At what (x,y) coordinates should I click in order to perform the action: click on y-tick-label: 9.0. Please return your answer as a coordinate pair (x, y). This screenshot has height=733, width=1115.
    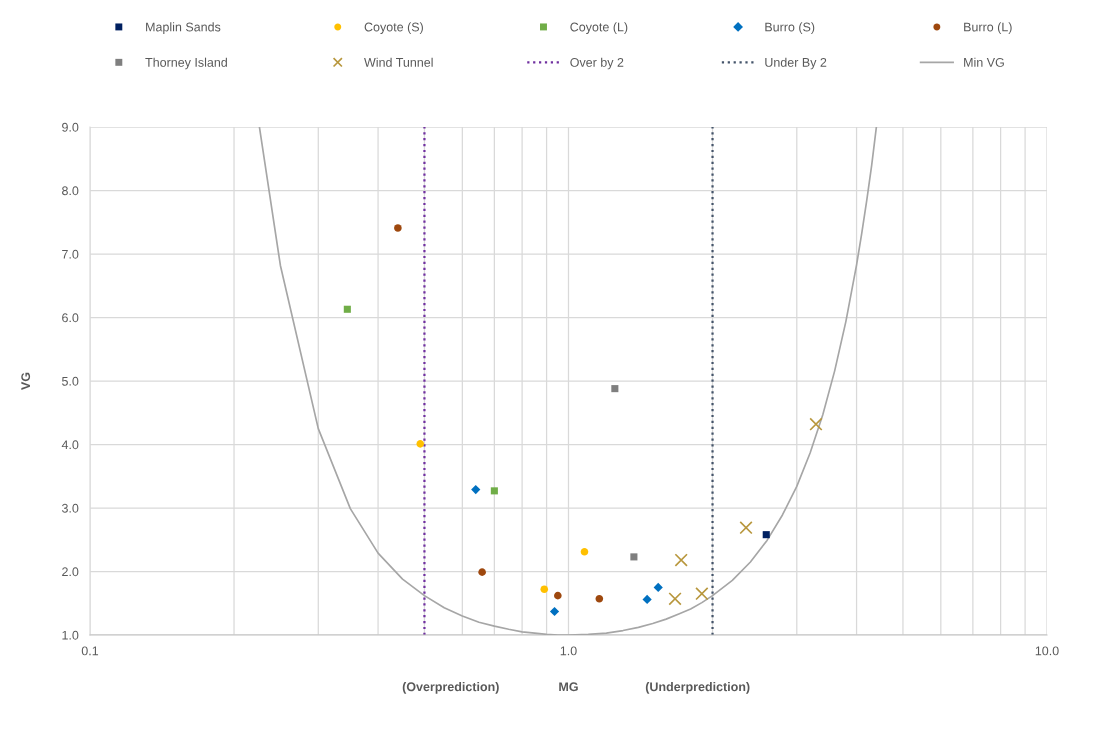
    Looking at the image, I should click on (70, 127).